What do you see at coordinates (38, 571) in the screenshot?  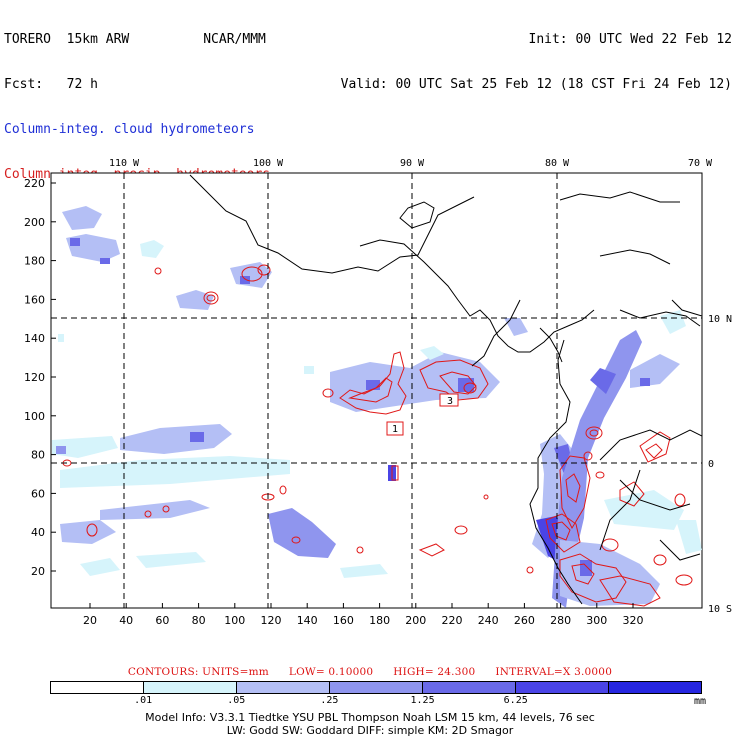 I see `y-tick-label: 20` at bounding box center [38, 571].